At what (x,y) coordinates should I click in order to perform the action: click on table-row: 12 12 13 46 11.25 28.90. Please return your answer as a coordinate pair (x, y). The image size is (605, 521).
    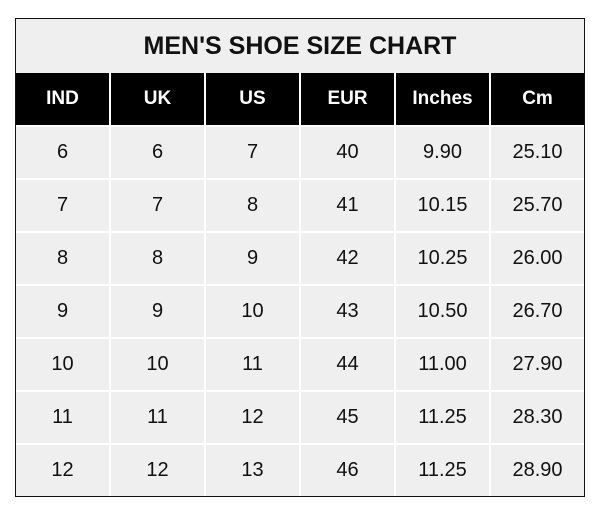
    Looking at the image, I should click on (300, 469).